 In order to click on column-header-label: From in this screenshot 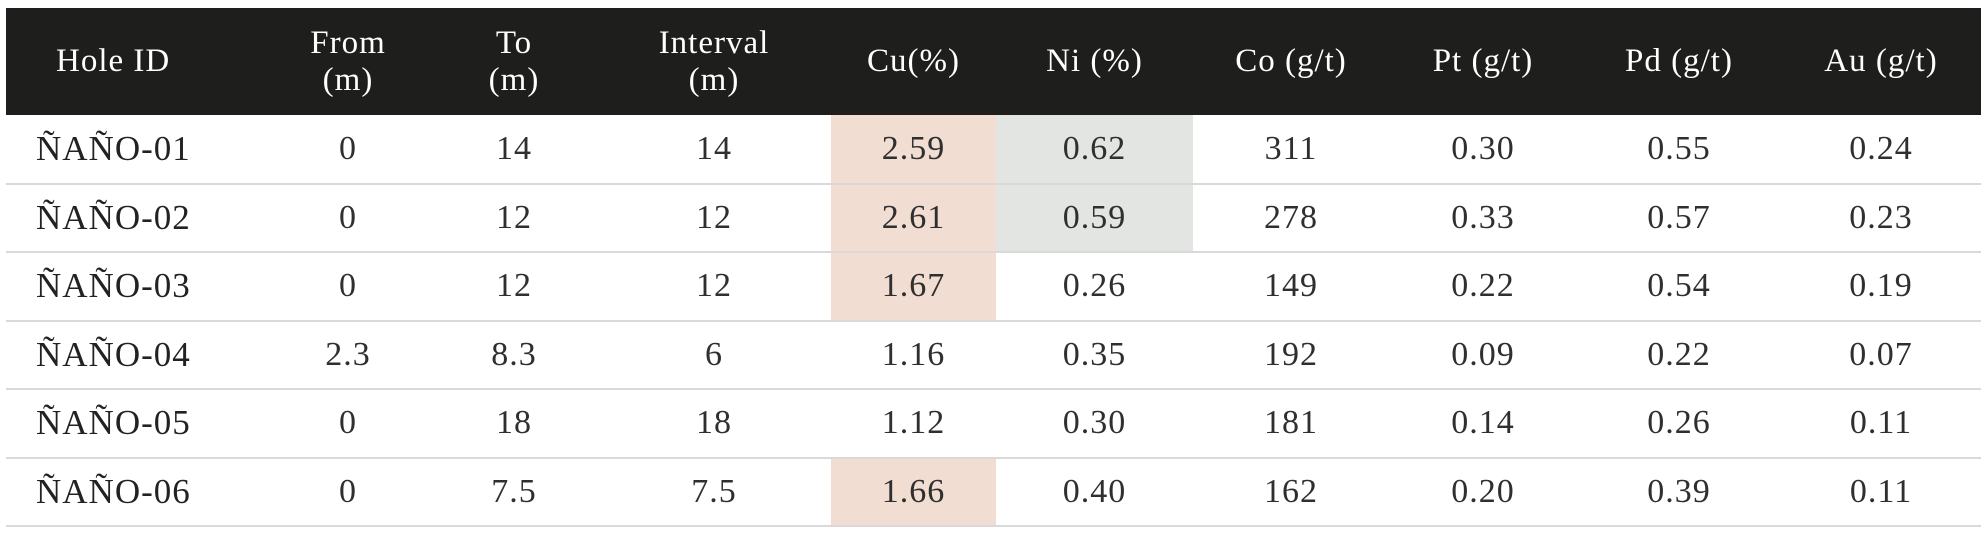, I will do `click(348, 42)`.